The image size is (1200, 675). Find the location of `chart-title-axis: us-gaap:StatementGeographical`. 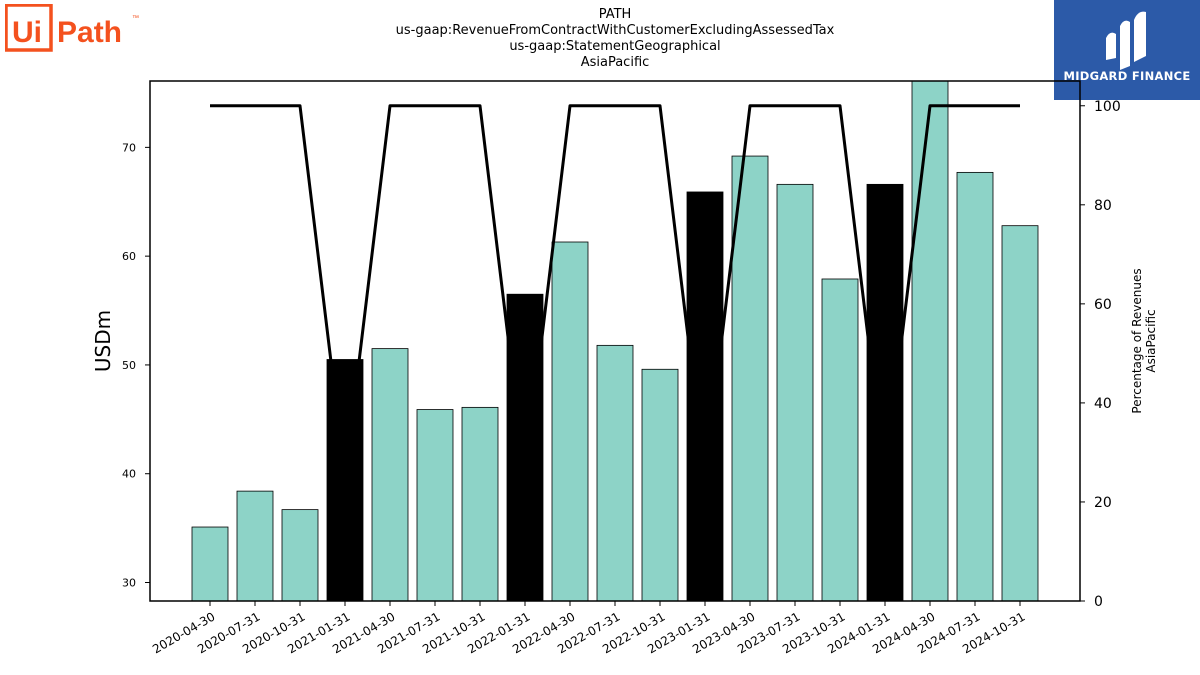

chart-title-axis: us-gaap:StatementGeographical is located at coordinates (615, 46).